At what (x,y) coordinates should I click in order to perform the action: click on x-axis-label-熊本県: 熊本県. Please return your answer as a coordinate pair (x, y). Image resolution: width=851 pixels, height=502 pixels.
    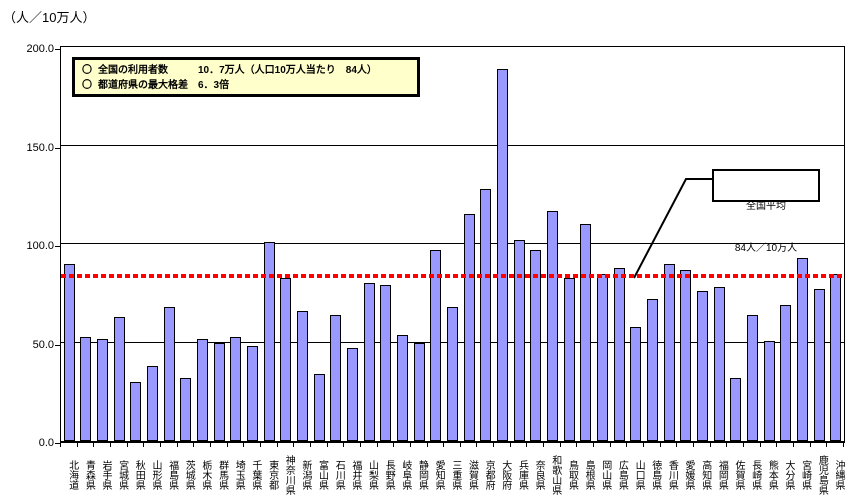
    Looking at the image, I should click on (772, 475).